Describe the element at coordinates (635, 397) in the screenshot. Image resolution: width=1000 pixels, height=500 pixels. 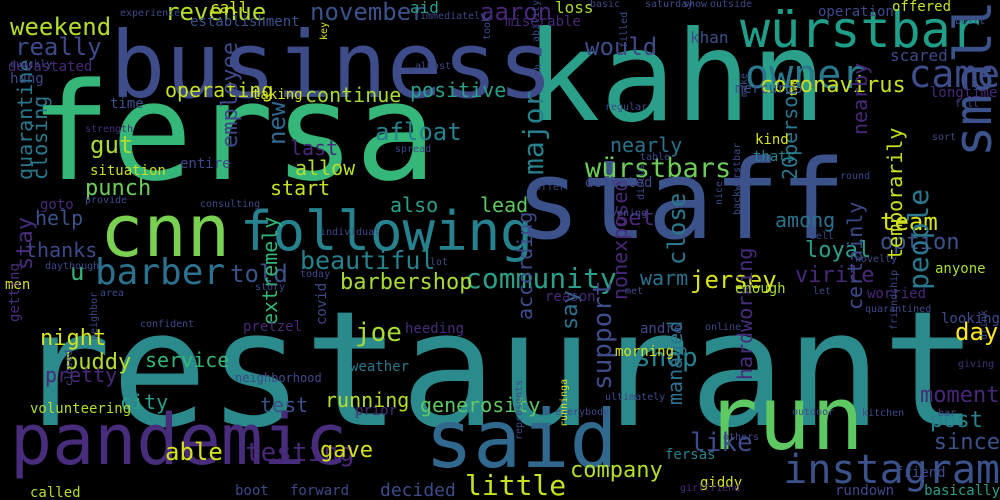
I see `word-166: ultimately` at that location.